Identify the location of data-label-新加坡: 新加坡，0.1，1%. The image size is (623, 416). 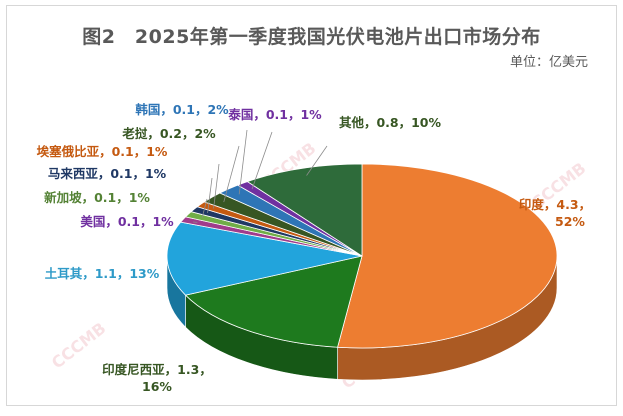
(97, 197).